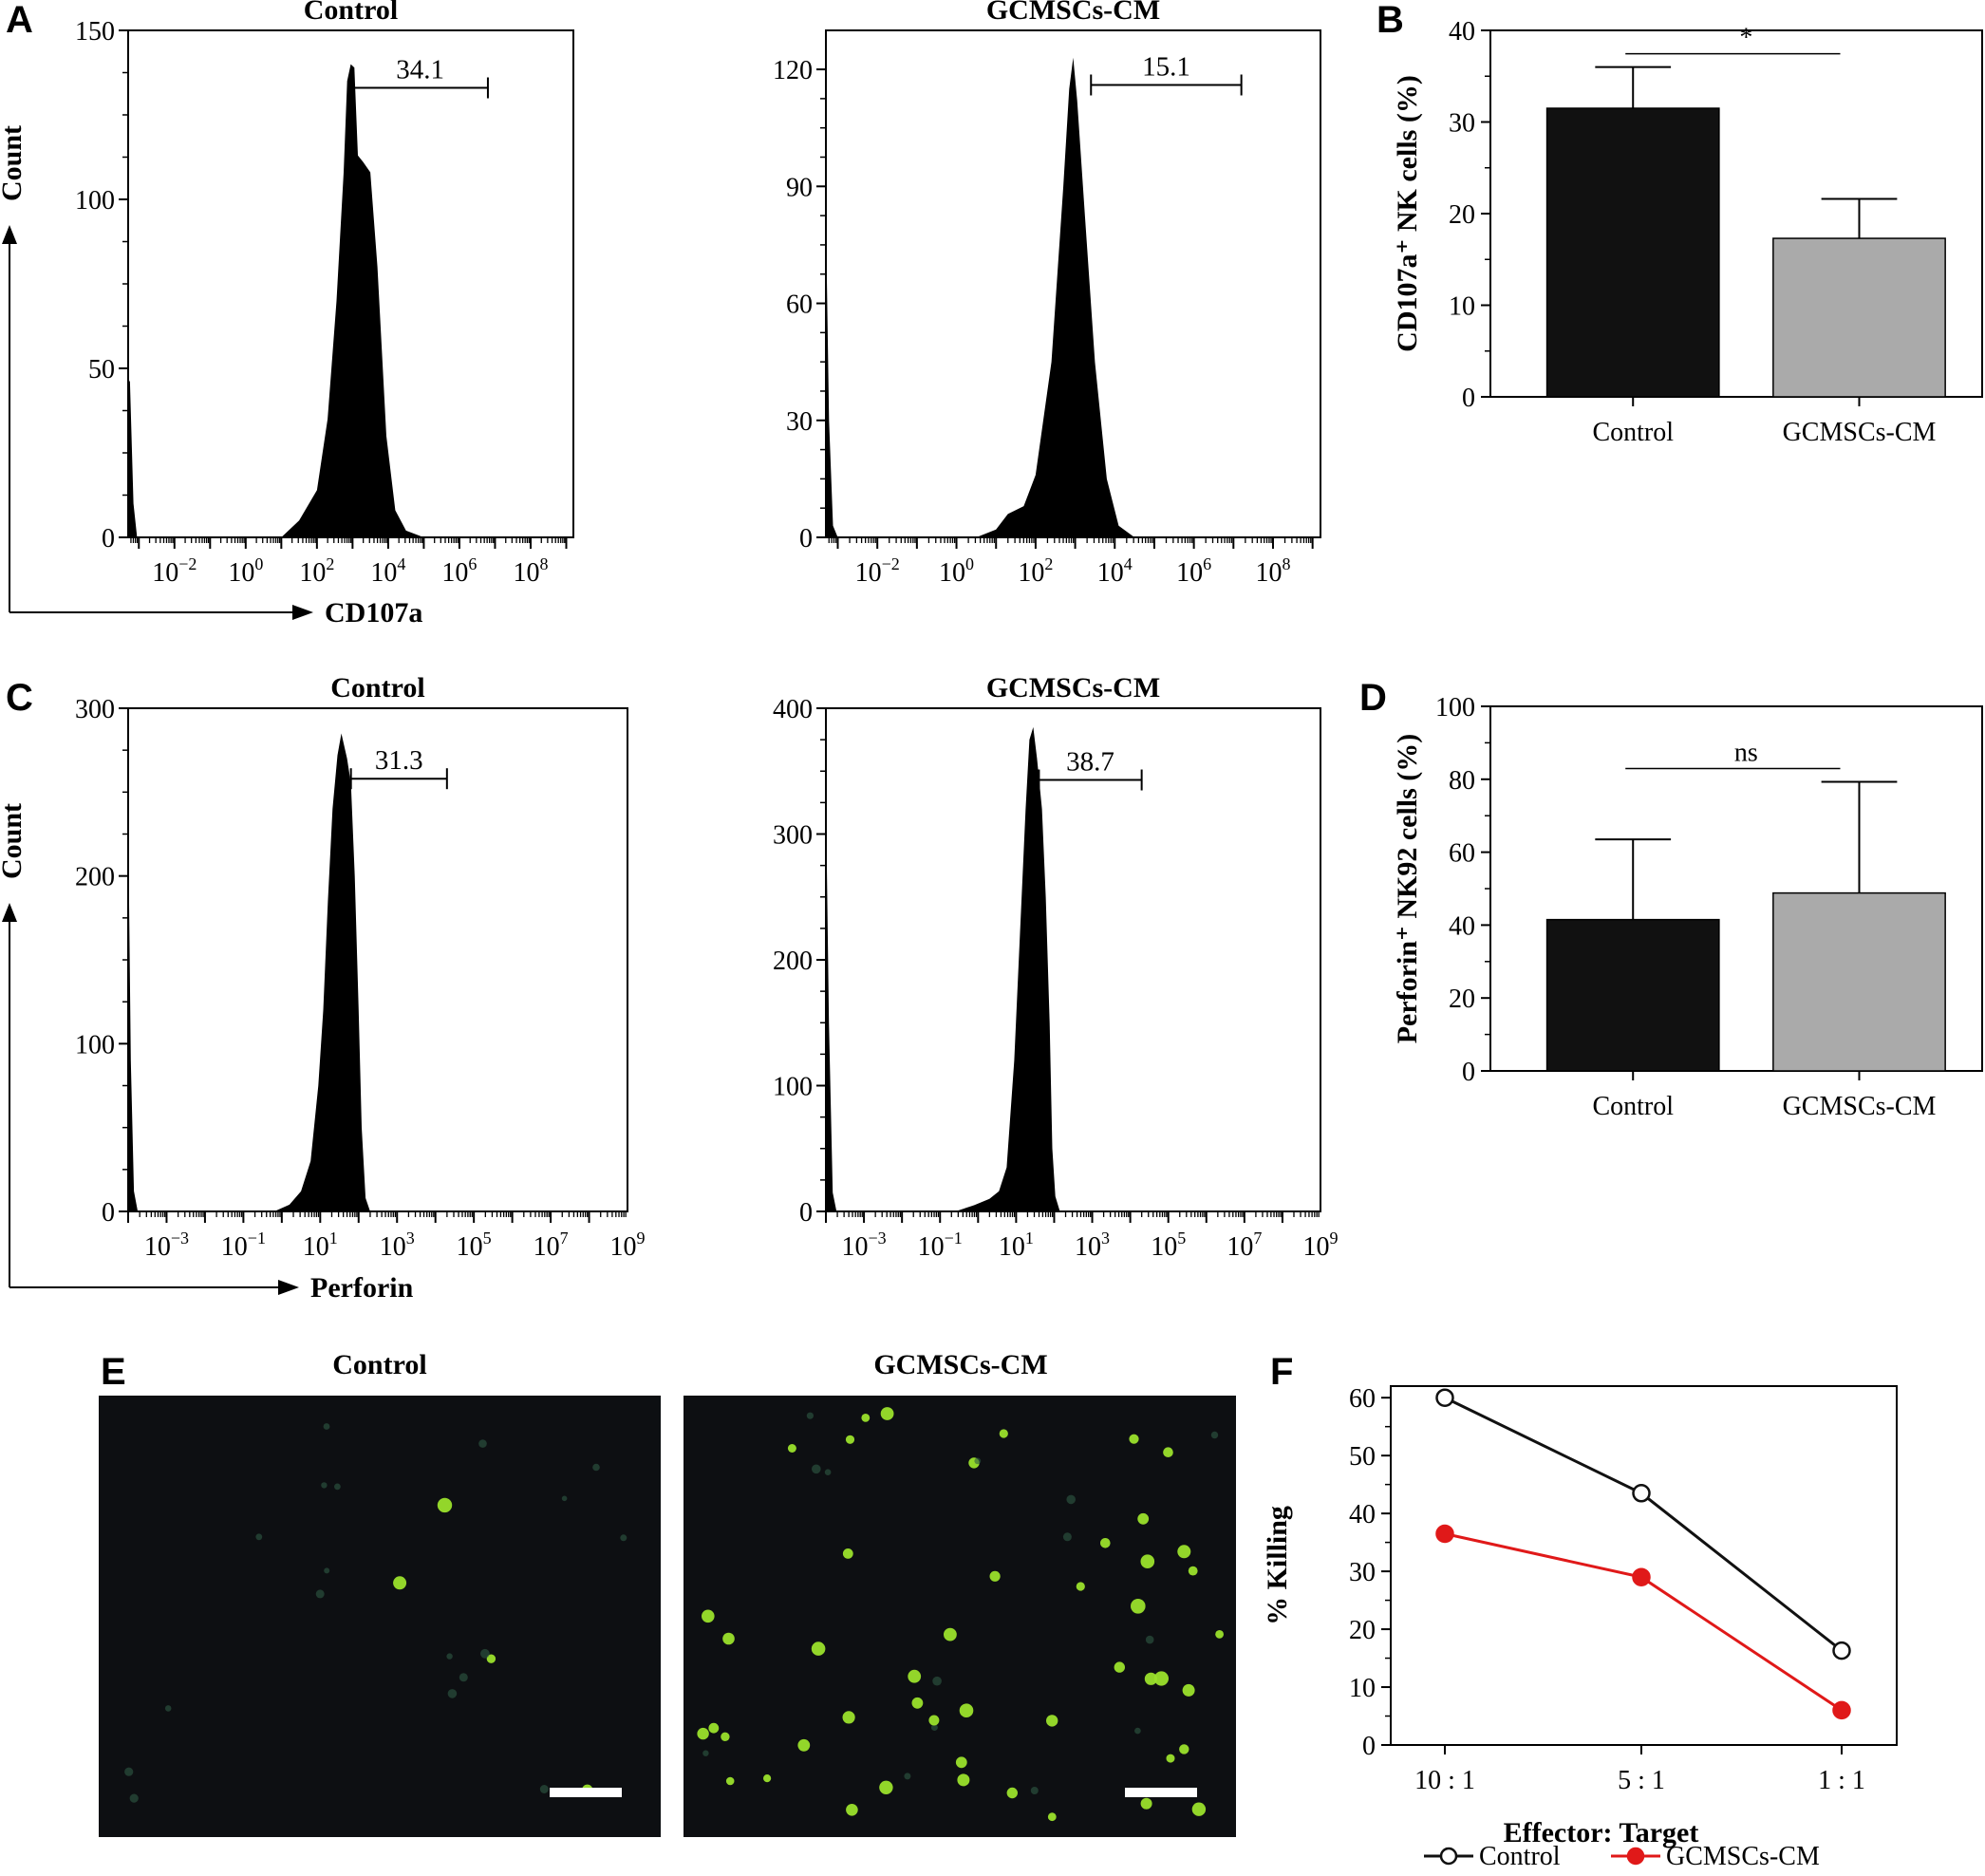 This screenshot has width=1985, height=1876. What do you see at coordinates (10, 234) in the screenshot?
I see `count-arrow-head` at bounding box center [10, 234].